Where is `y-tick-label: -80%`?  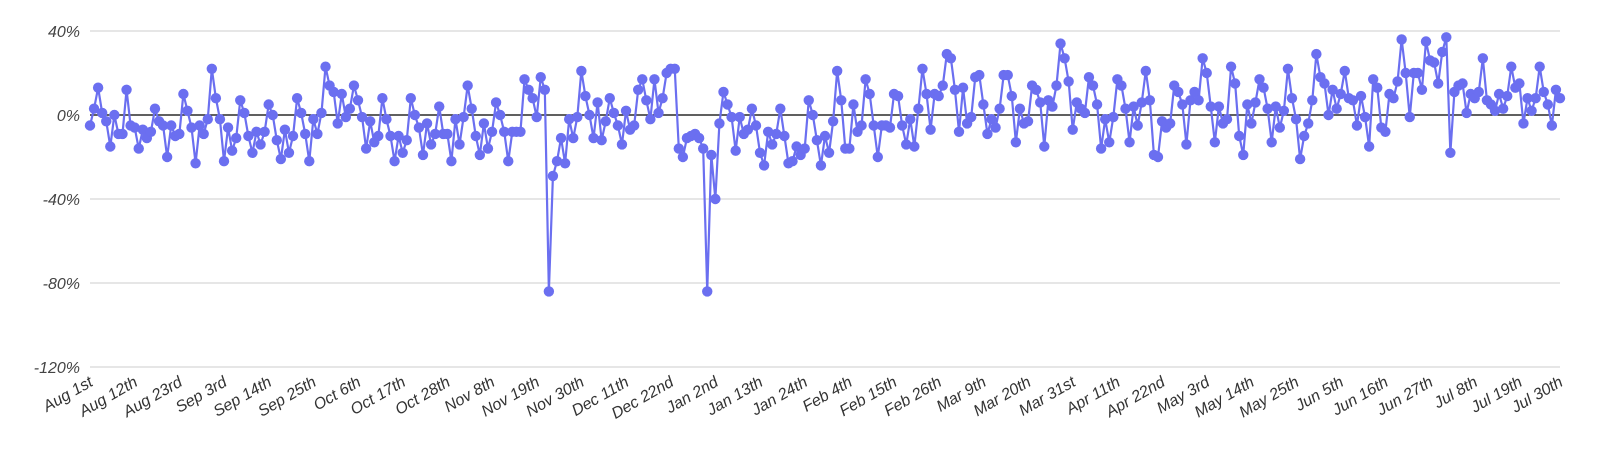
y-tick-label: -80% is located at coordinates (61, 284).